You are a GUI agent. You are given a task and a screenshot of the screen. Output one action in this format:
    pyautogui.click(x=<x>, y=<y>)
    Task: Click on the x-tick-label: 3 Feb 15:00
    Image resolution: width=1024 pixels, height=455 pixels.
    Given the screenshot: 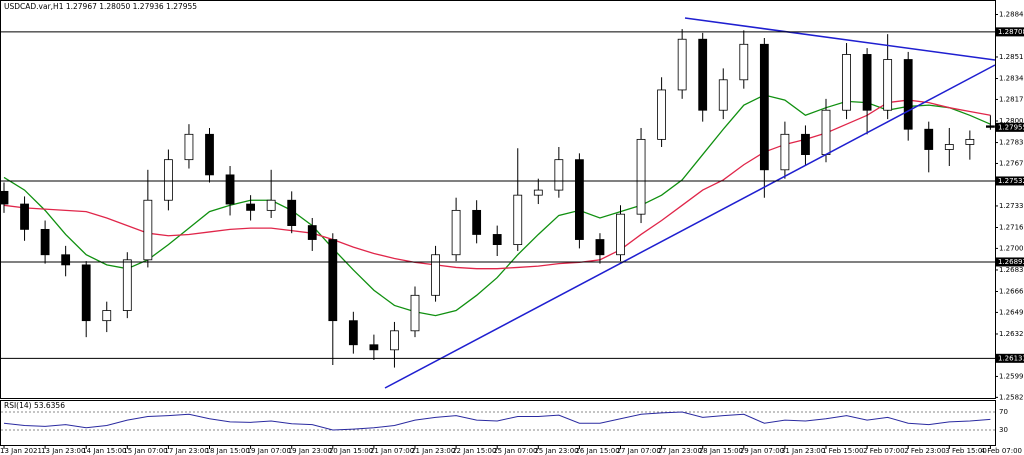 What is the action you would take?
    pyautogui.click(x=965, y=451)
    